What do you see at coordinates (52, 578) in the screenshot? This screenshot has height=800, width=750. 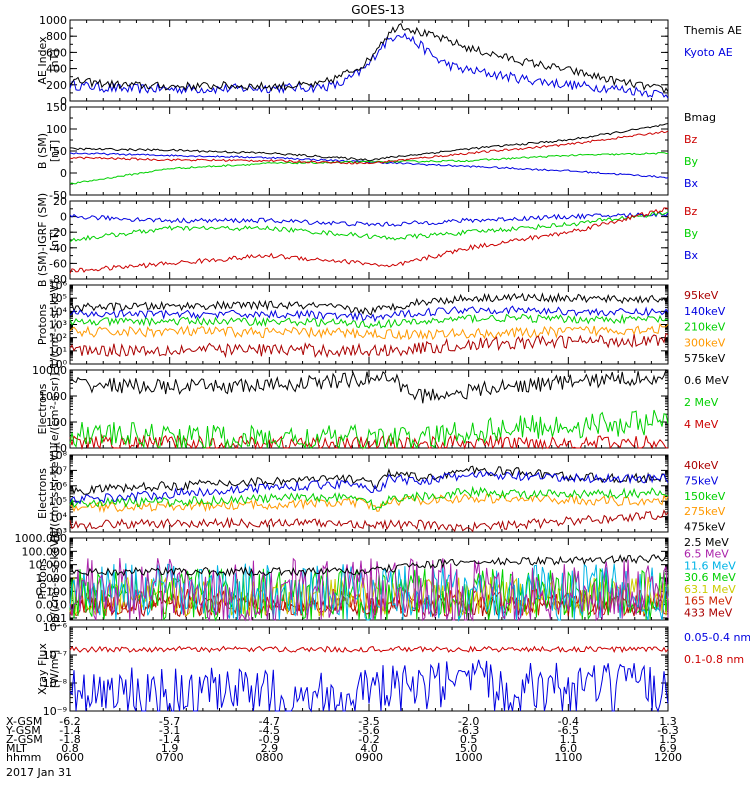 I see `y-tick-label: 1.000` at bounding box center [52, 578].